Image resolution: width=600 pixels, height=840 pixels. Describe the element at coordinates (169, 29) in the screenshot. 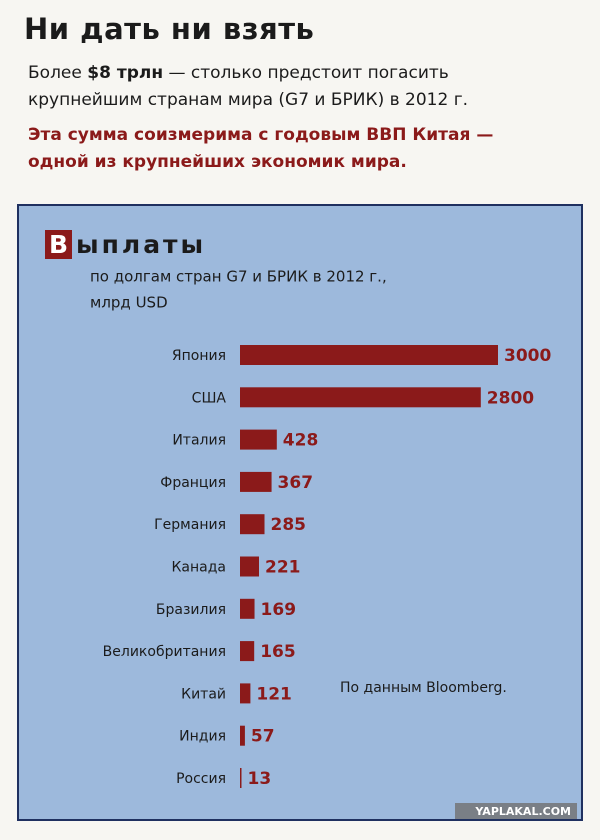

I see `headline: Ни дать ни взять` at that location.